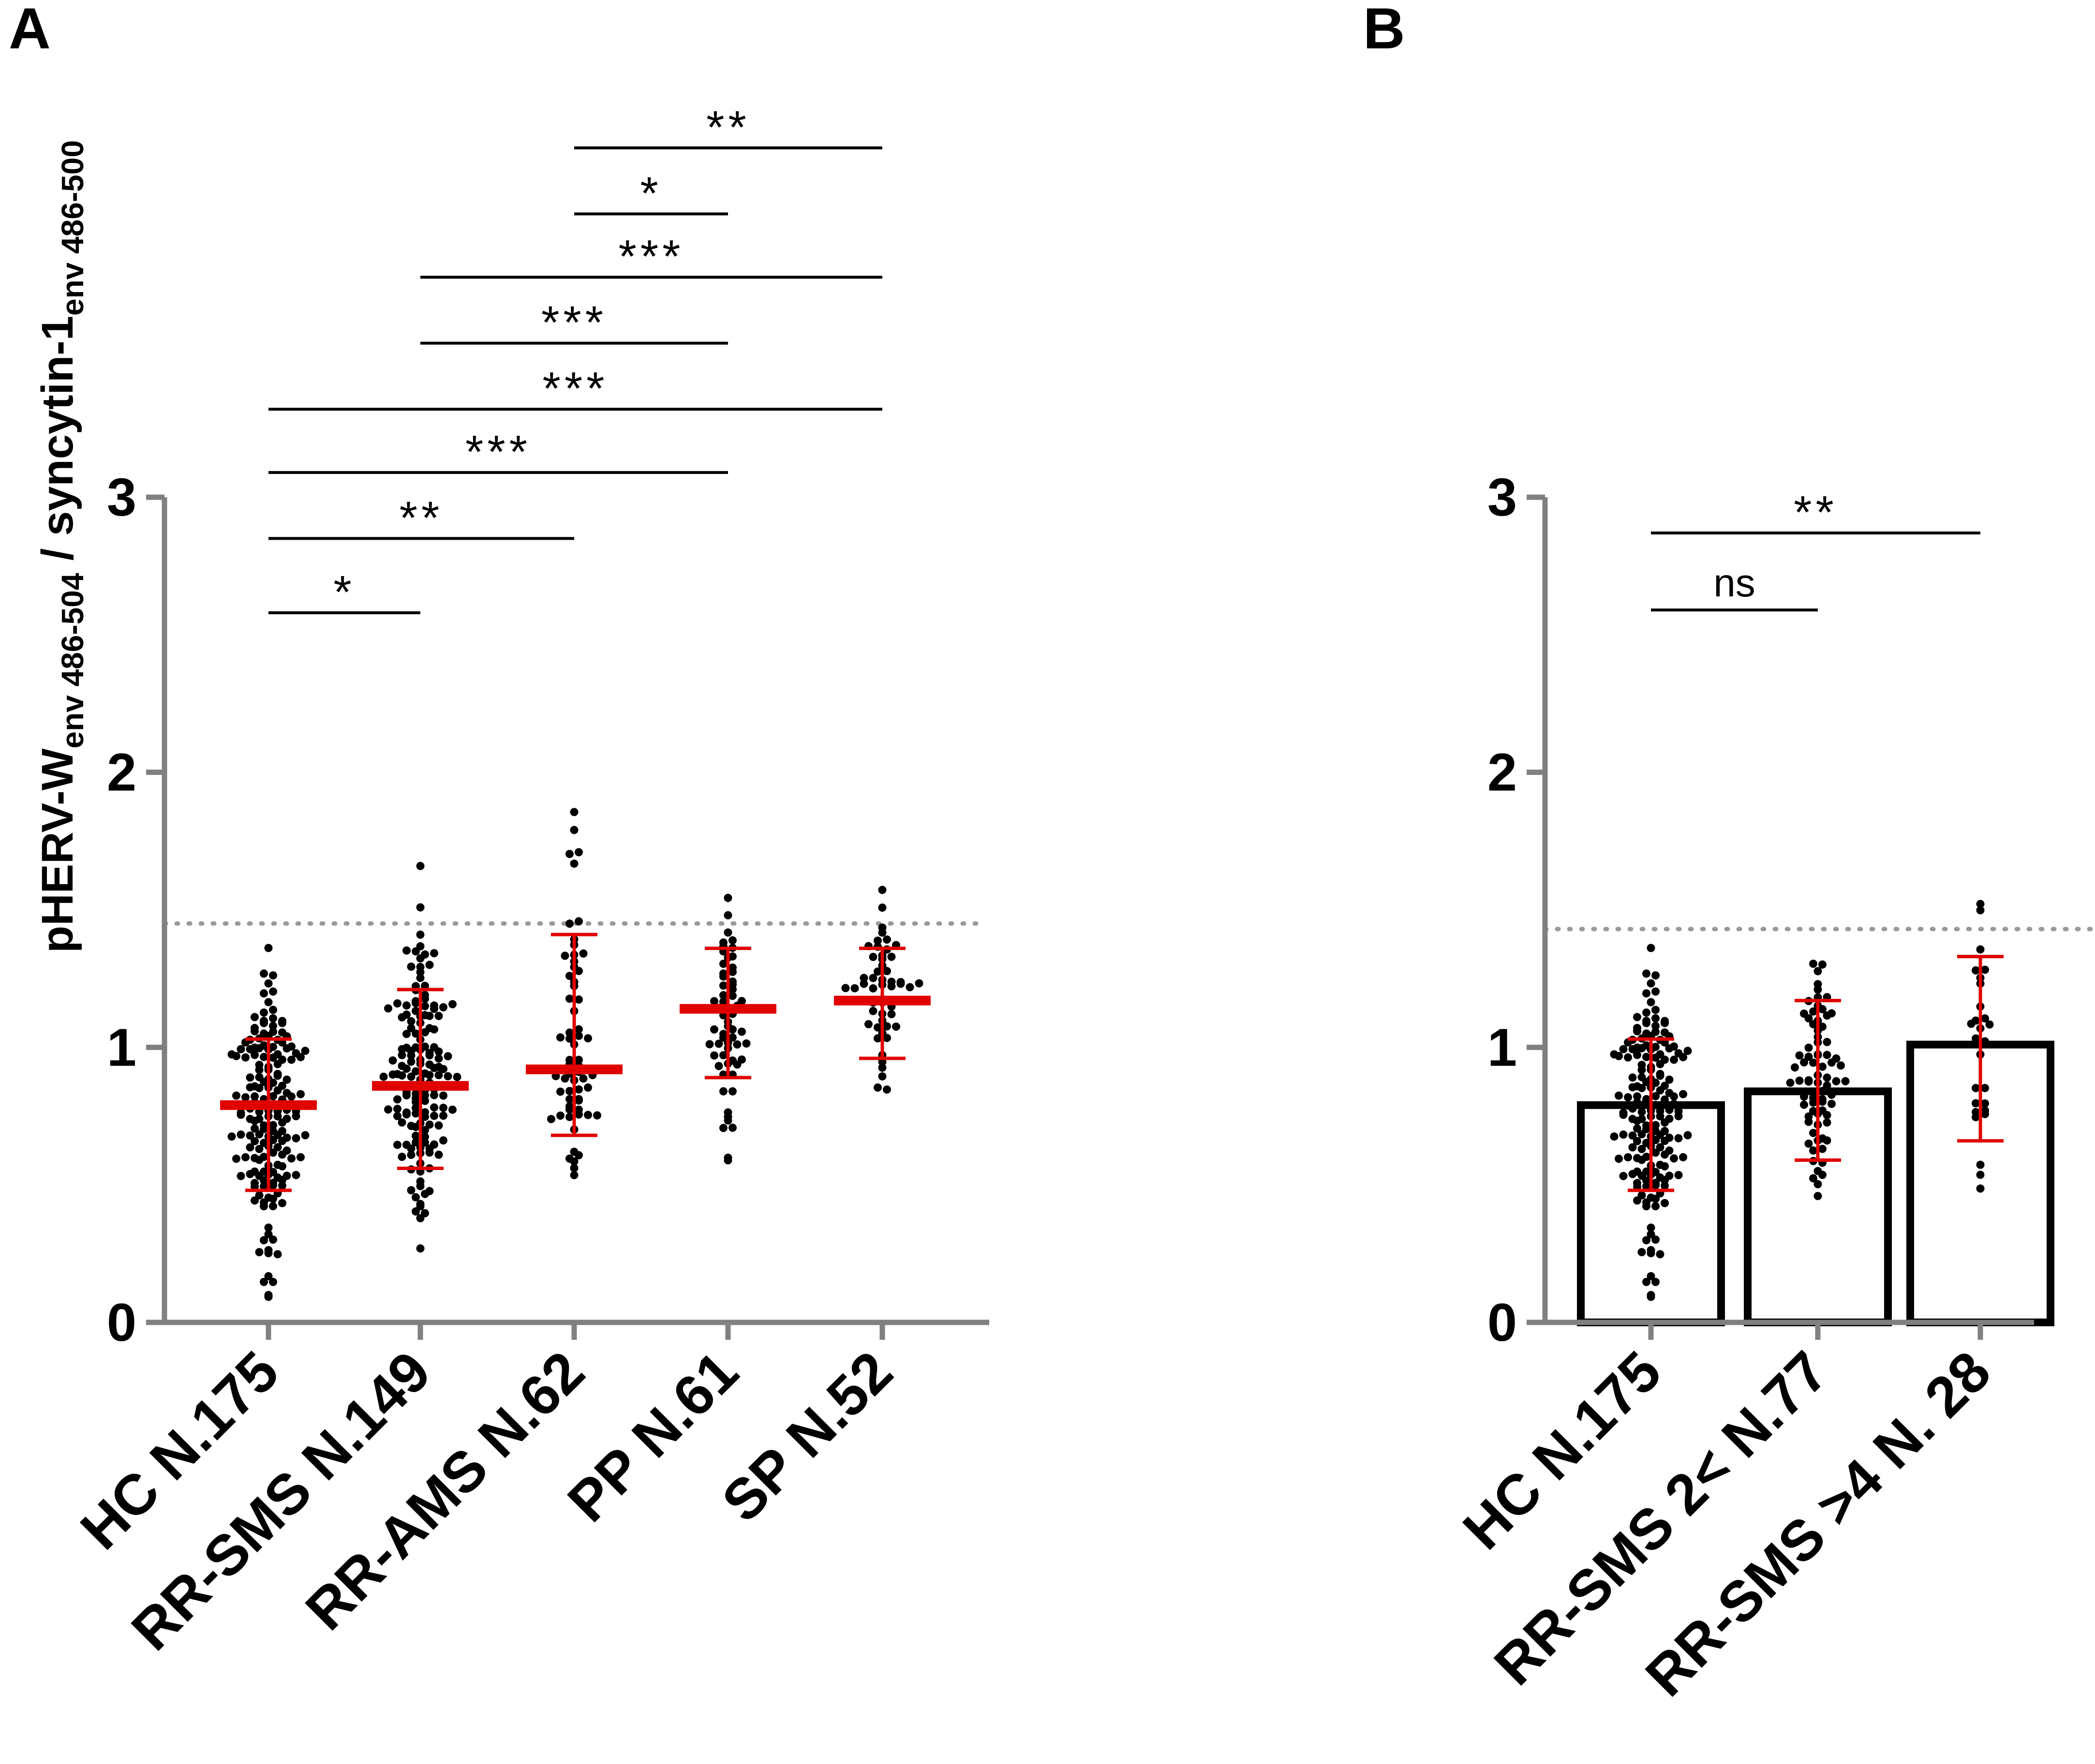 This screenshot has height=1764, width=2095. I want to click on panel-b-error-bars, so click(1816, 1073).